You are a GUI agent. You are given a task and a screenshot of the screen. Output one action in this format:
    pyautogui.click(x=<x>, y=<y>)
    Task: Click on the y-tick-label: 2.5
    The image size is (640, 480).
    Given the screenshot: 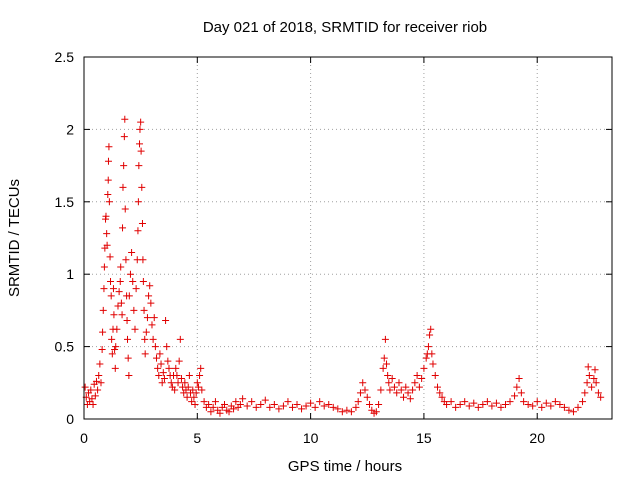 What is the action you would take?
    pyautogui.click(x=65, y=57)
    